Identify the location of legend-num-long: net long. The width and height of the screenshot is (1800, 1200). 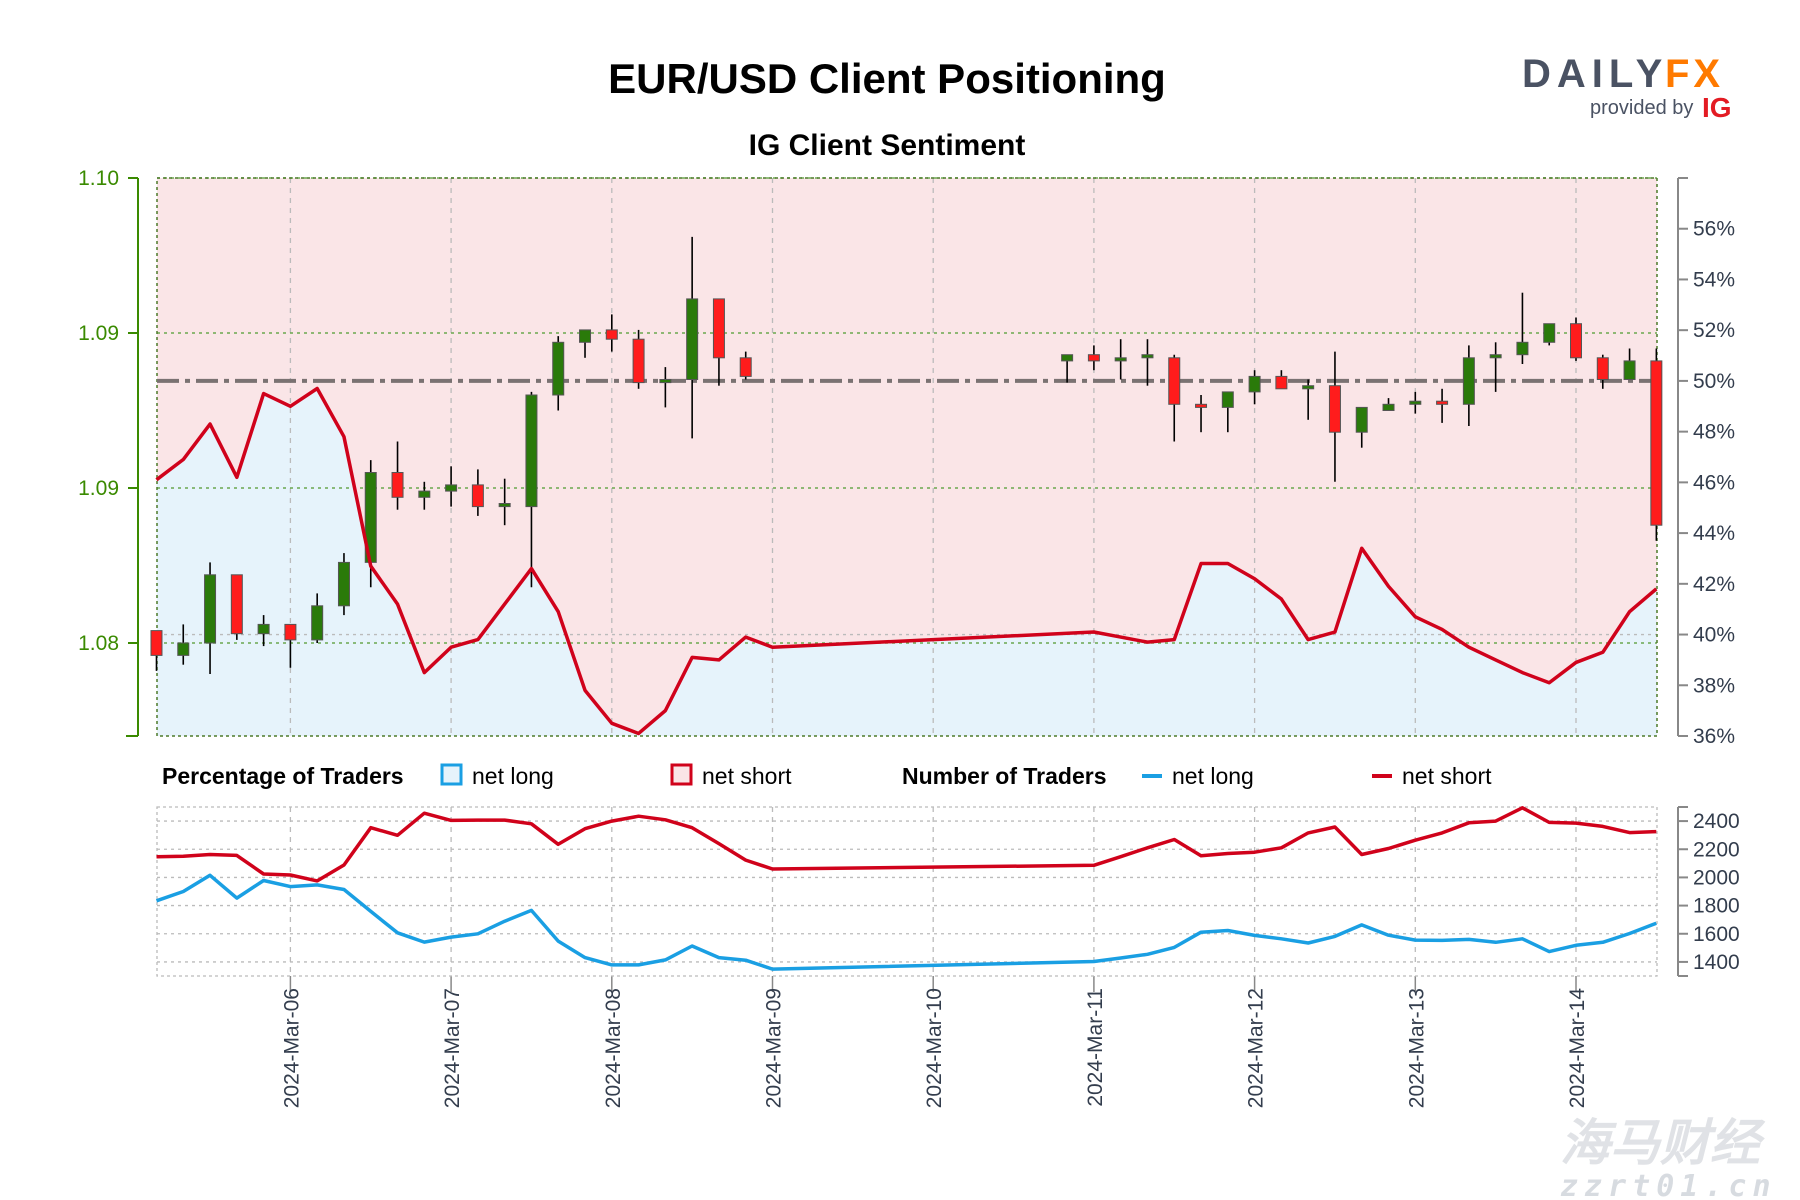
(1213, 776).